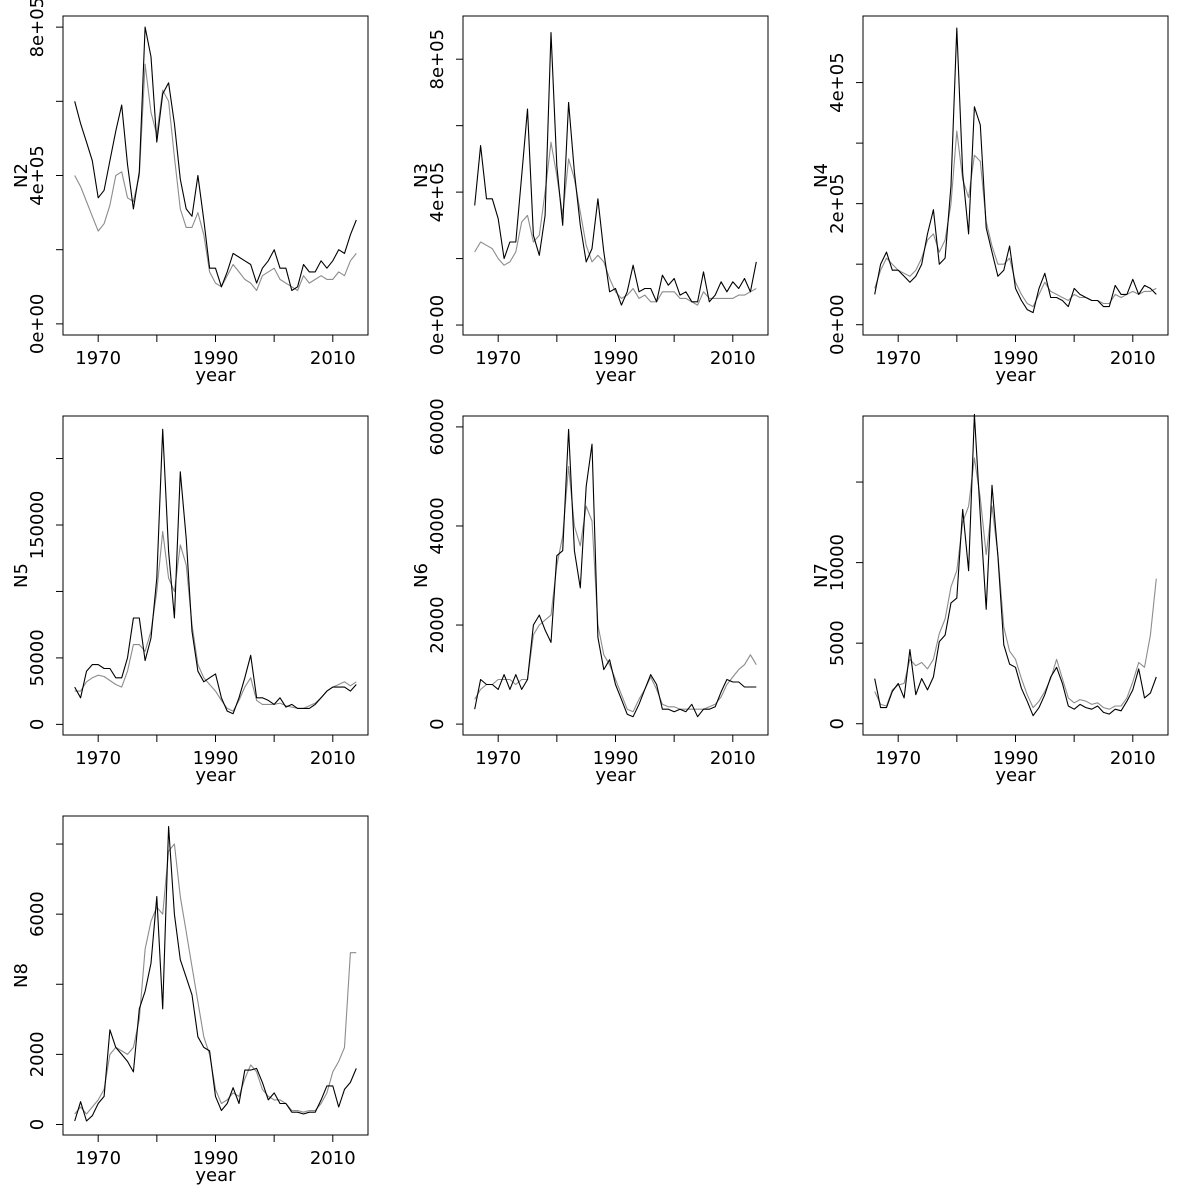 This screenshot has height=1200, width=1200. What do you see at coordinates (437, 426) in the screenshot?
I see `y-tick-label: 60000` at bounding box center [437, 426].